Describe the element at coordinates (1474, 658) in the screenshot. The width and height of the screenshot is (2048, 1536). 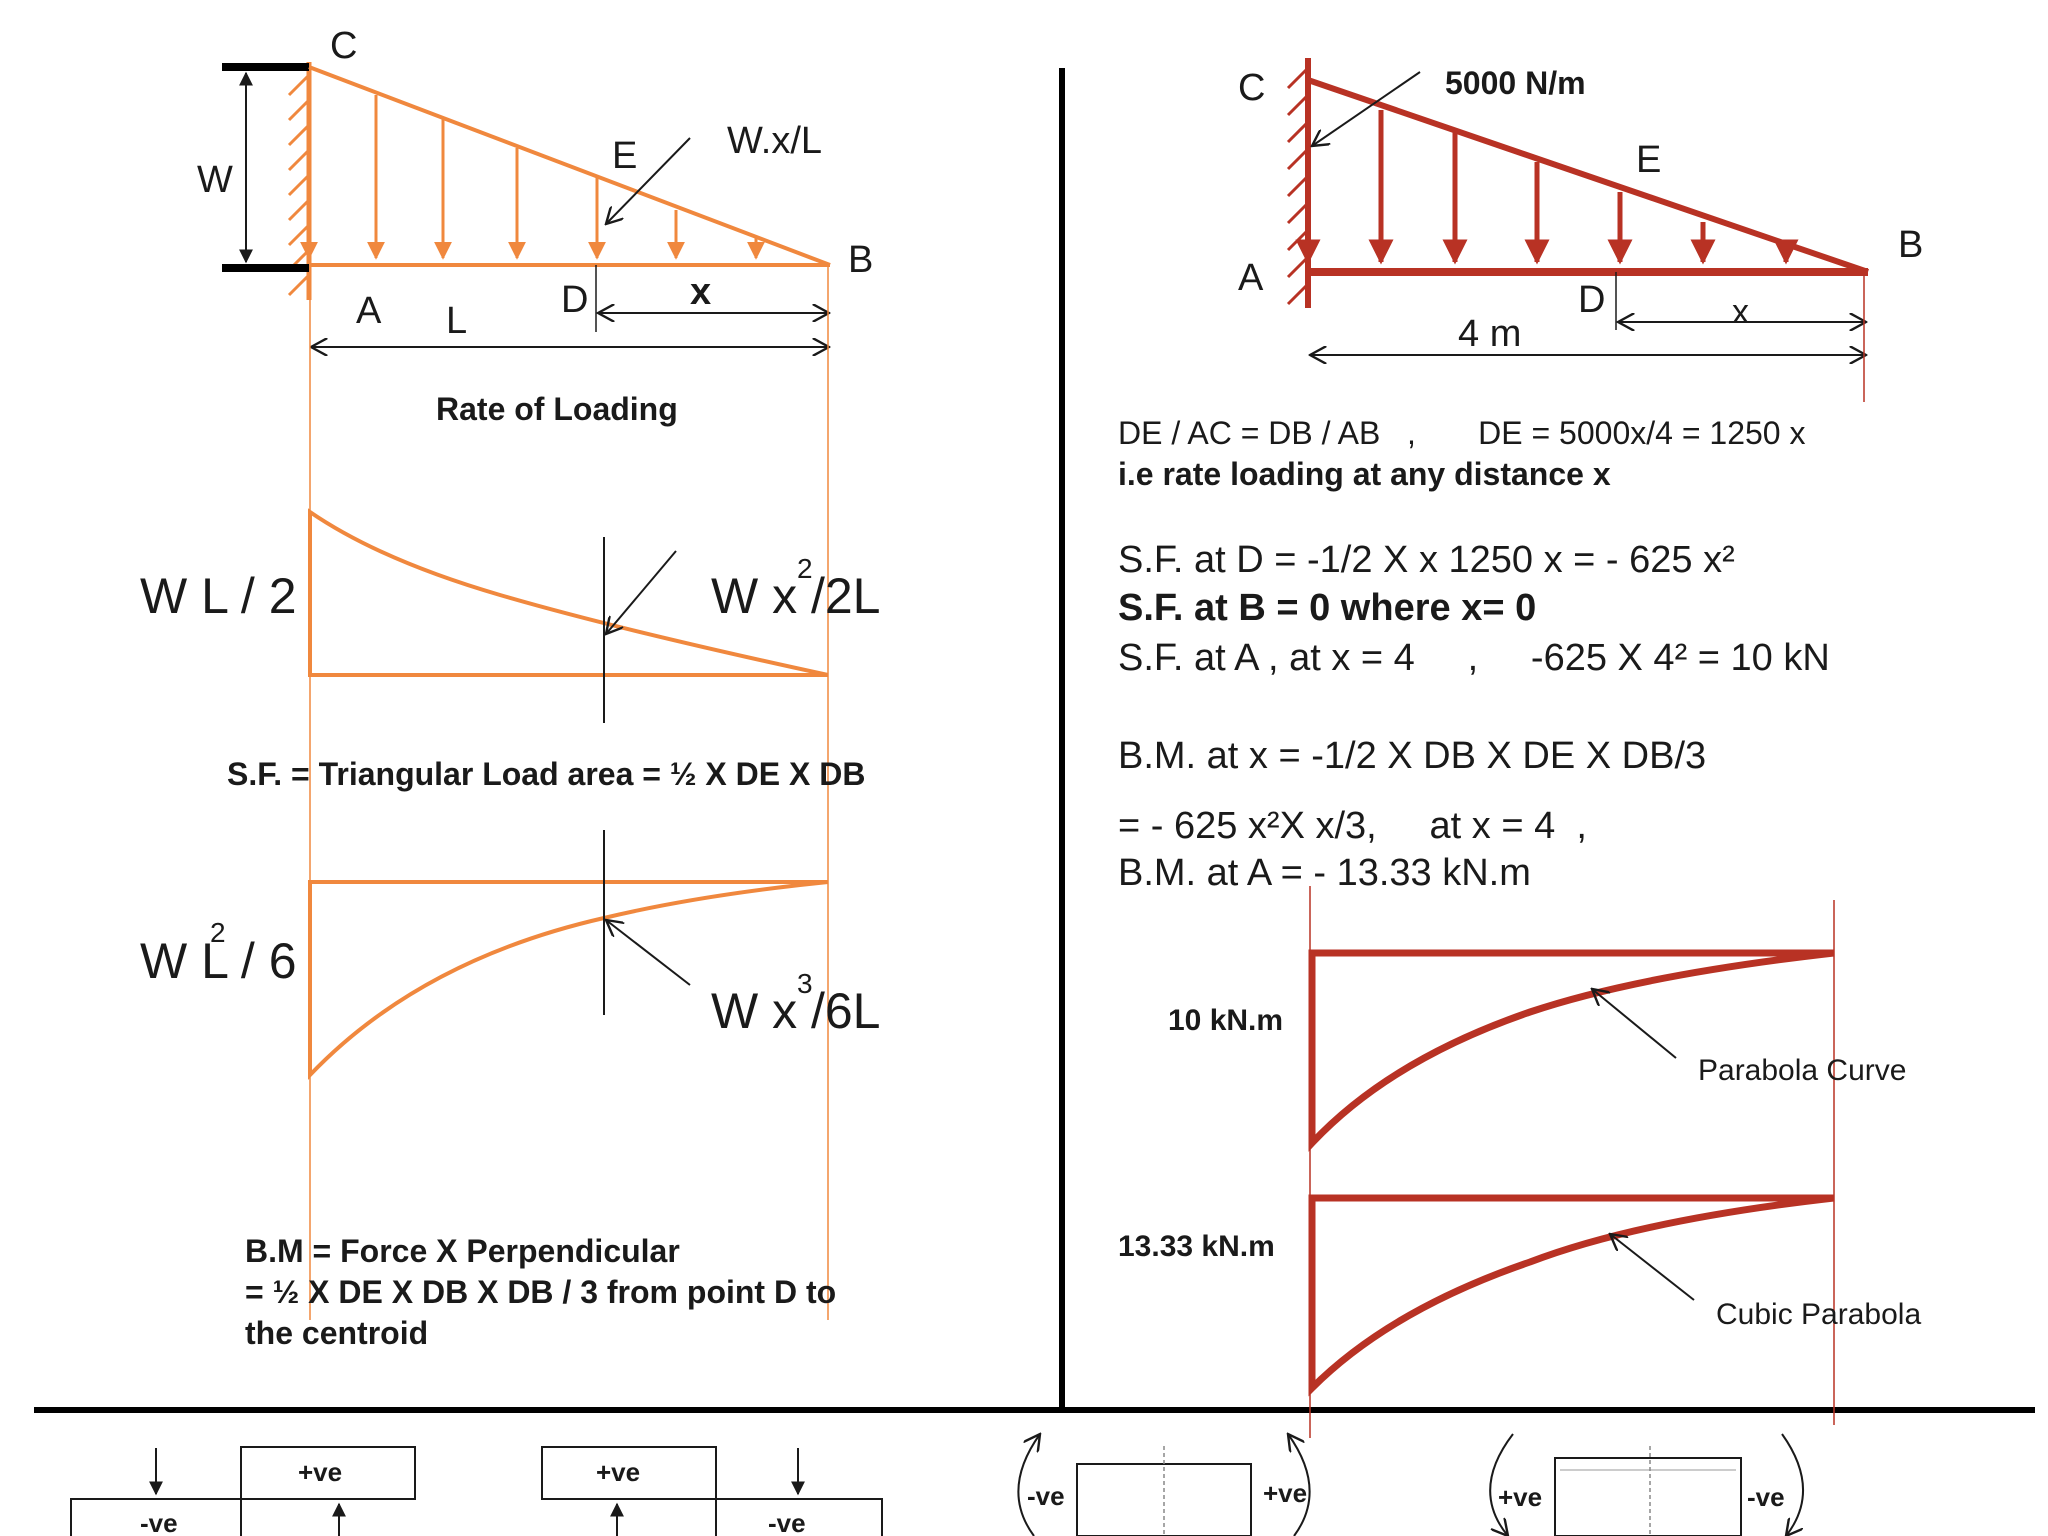
I see `sf-at-a: S.F. at A , at x = 4 , -625 X 4² = 10 kN` at that location.